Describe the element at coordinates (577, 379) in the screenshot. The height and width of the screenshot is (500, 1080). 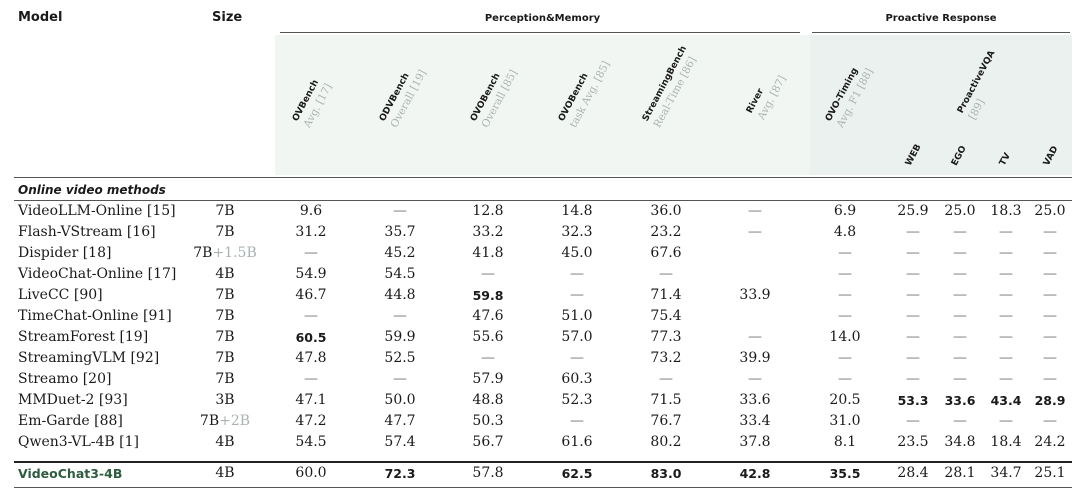
I see `score-cell: 60.3` at that location.